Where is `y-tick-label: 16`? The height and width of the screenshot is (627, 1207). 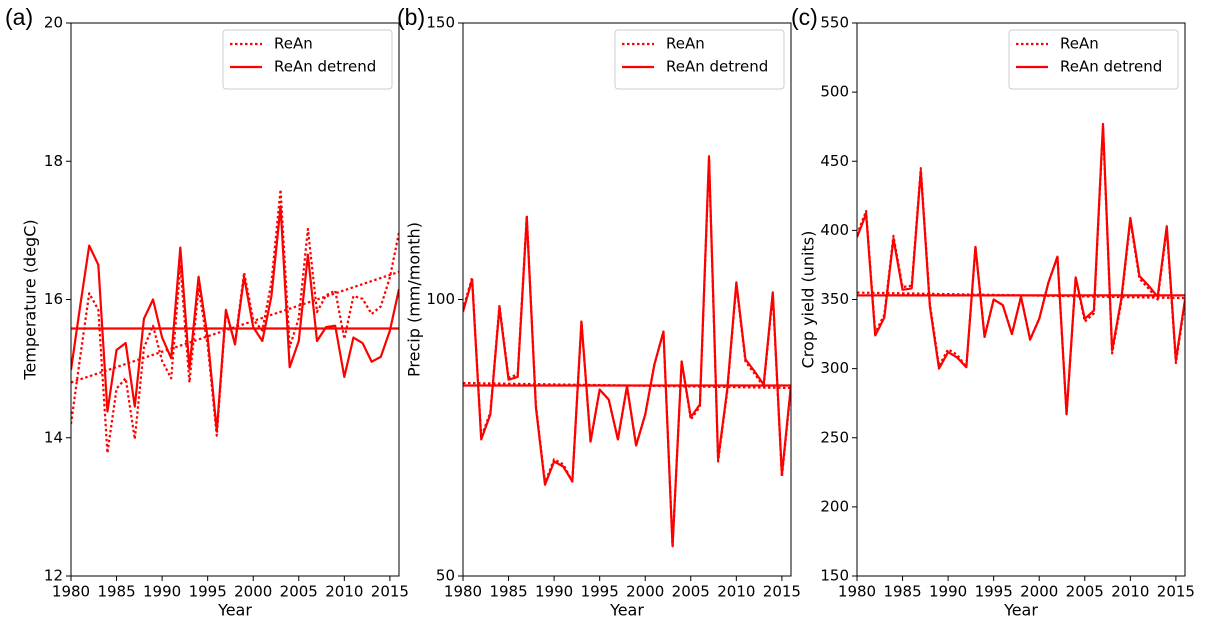
y-tick-label: 16 is located at coordinates (53, 299).